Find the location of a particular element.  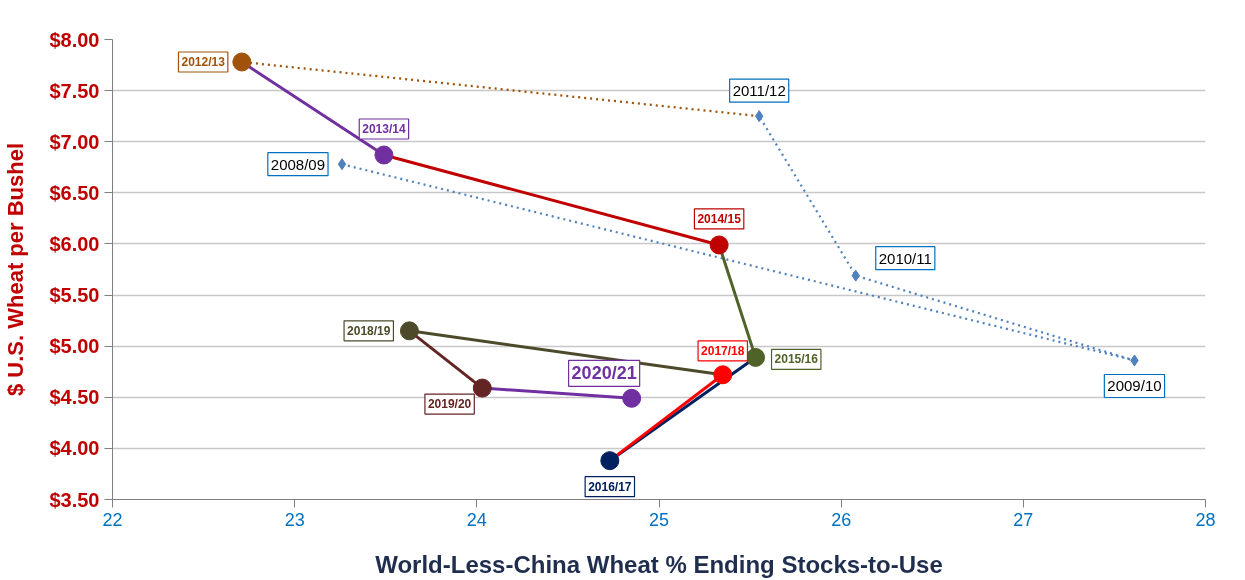

x-axis-title: World-Less-China Wheat % Ending Stocks-to-Use is located at coordinates (659, 564).